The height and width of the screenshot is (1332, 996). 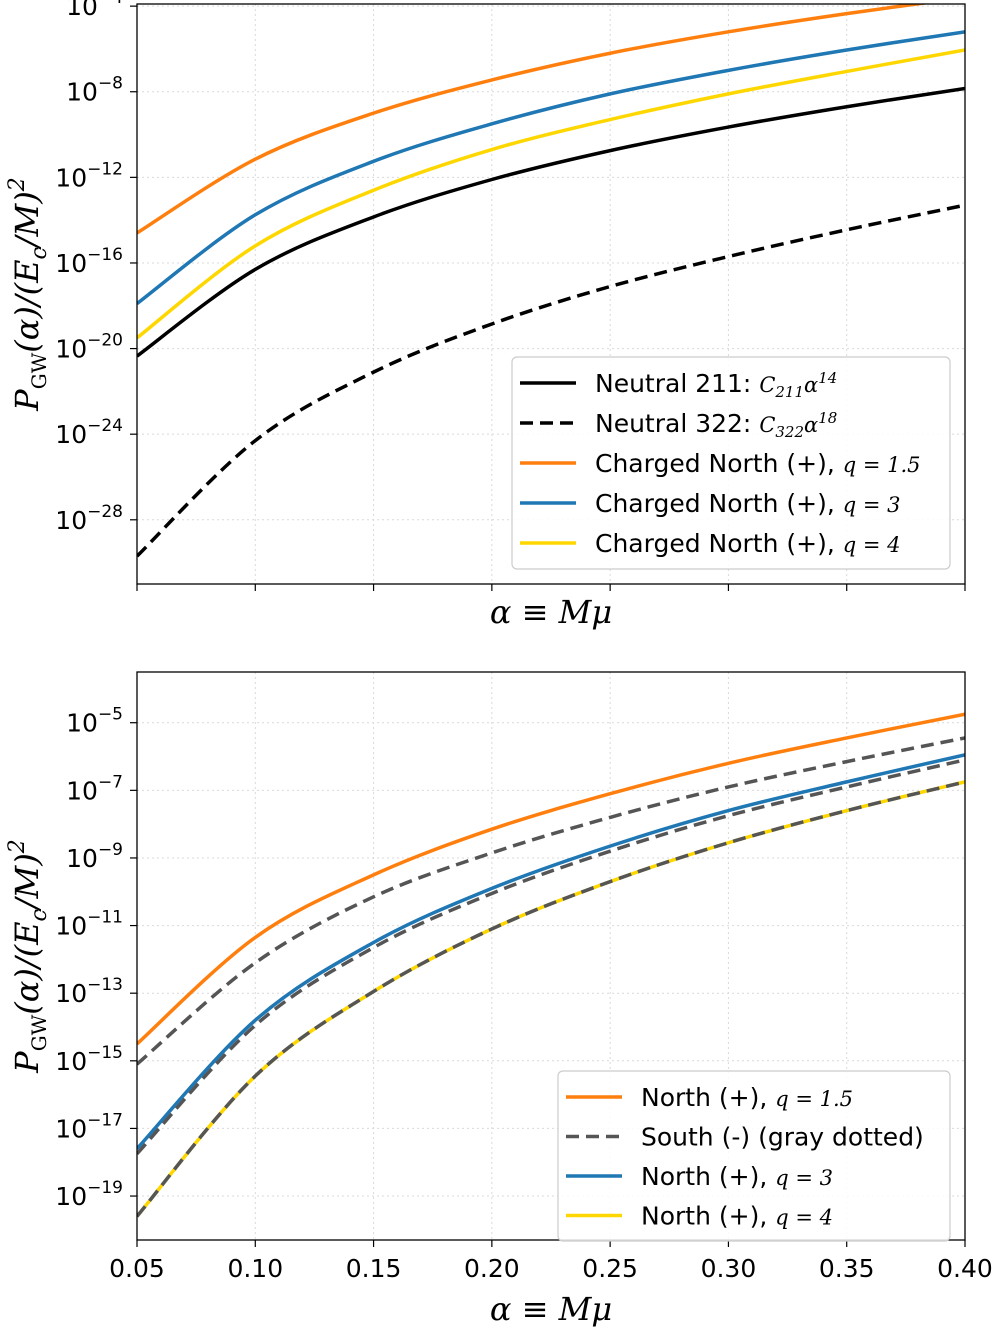 I want to click on y-tick-label: 10⁻¹⁶, so click(x=89, y=261).